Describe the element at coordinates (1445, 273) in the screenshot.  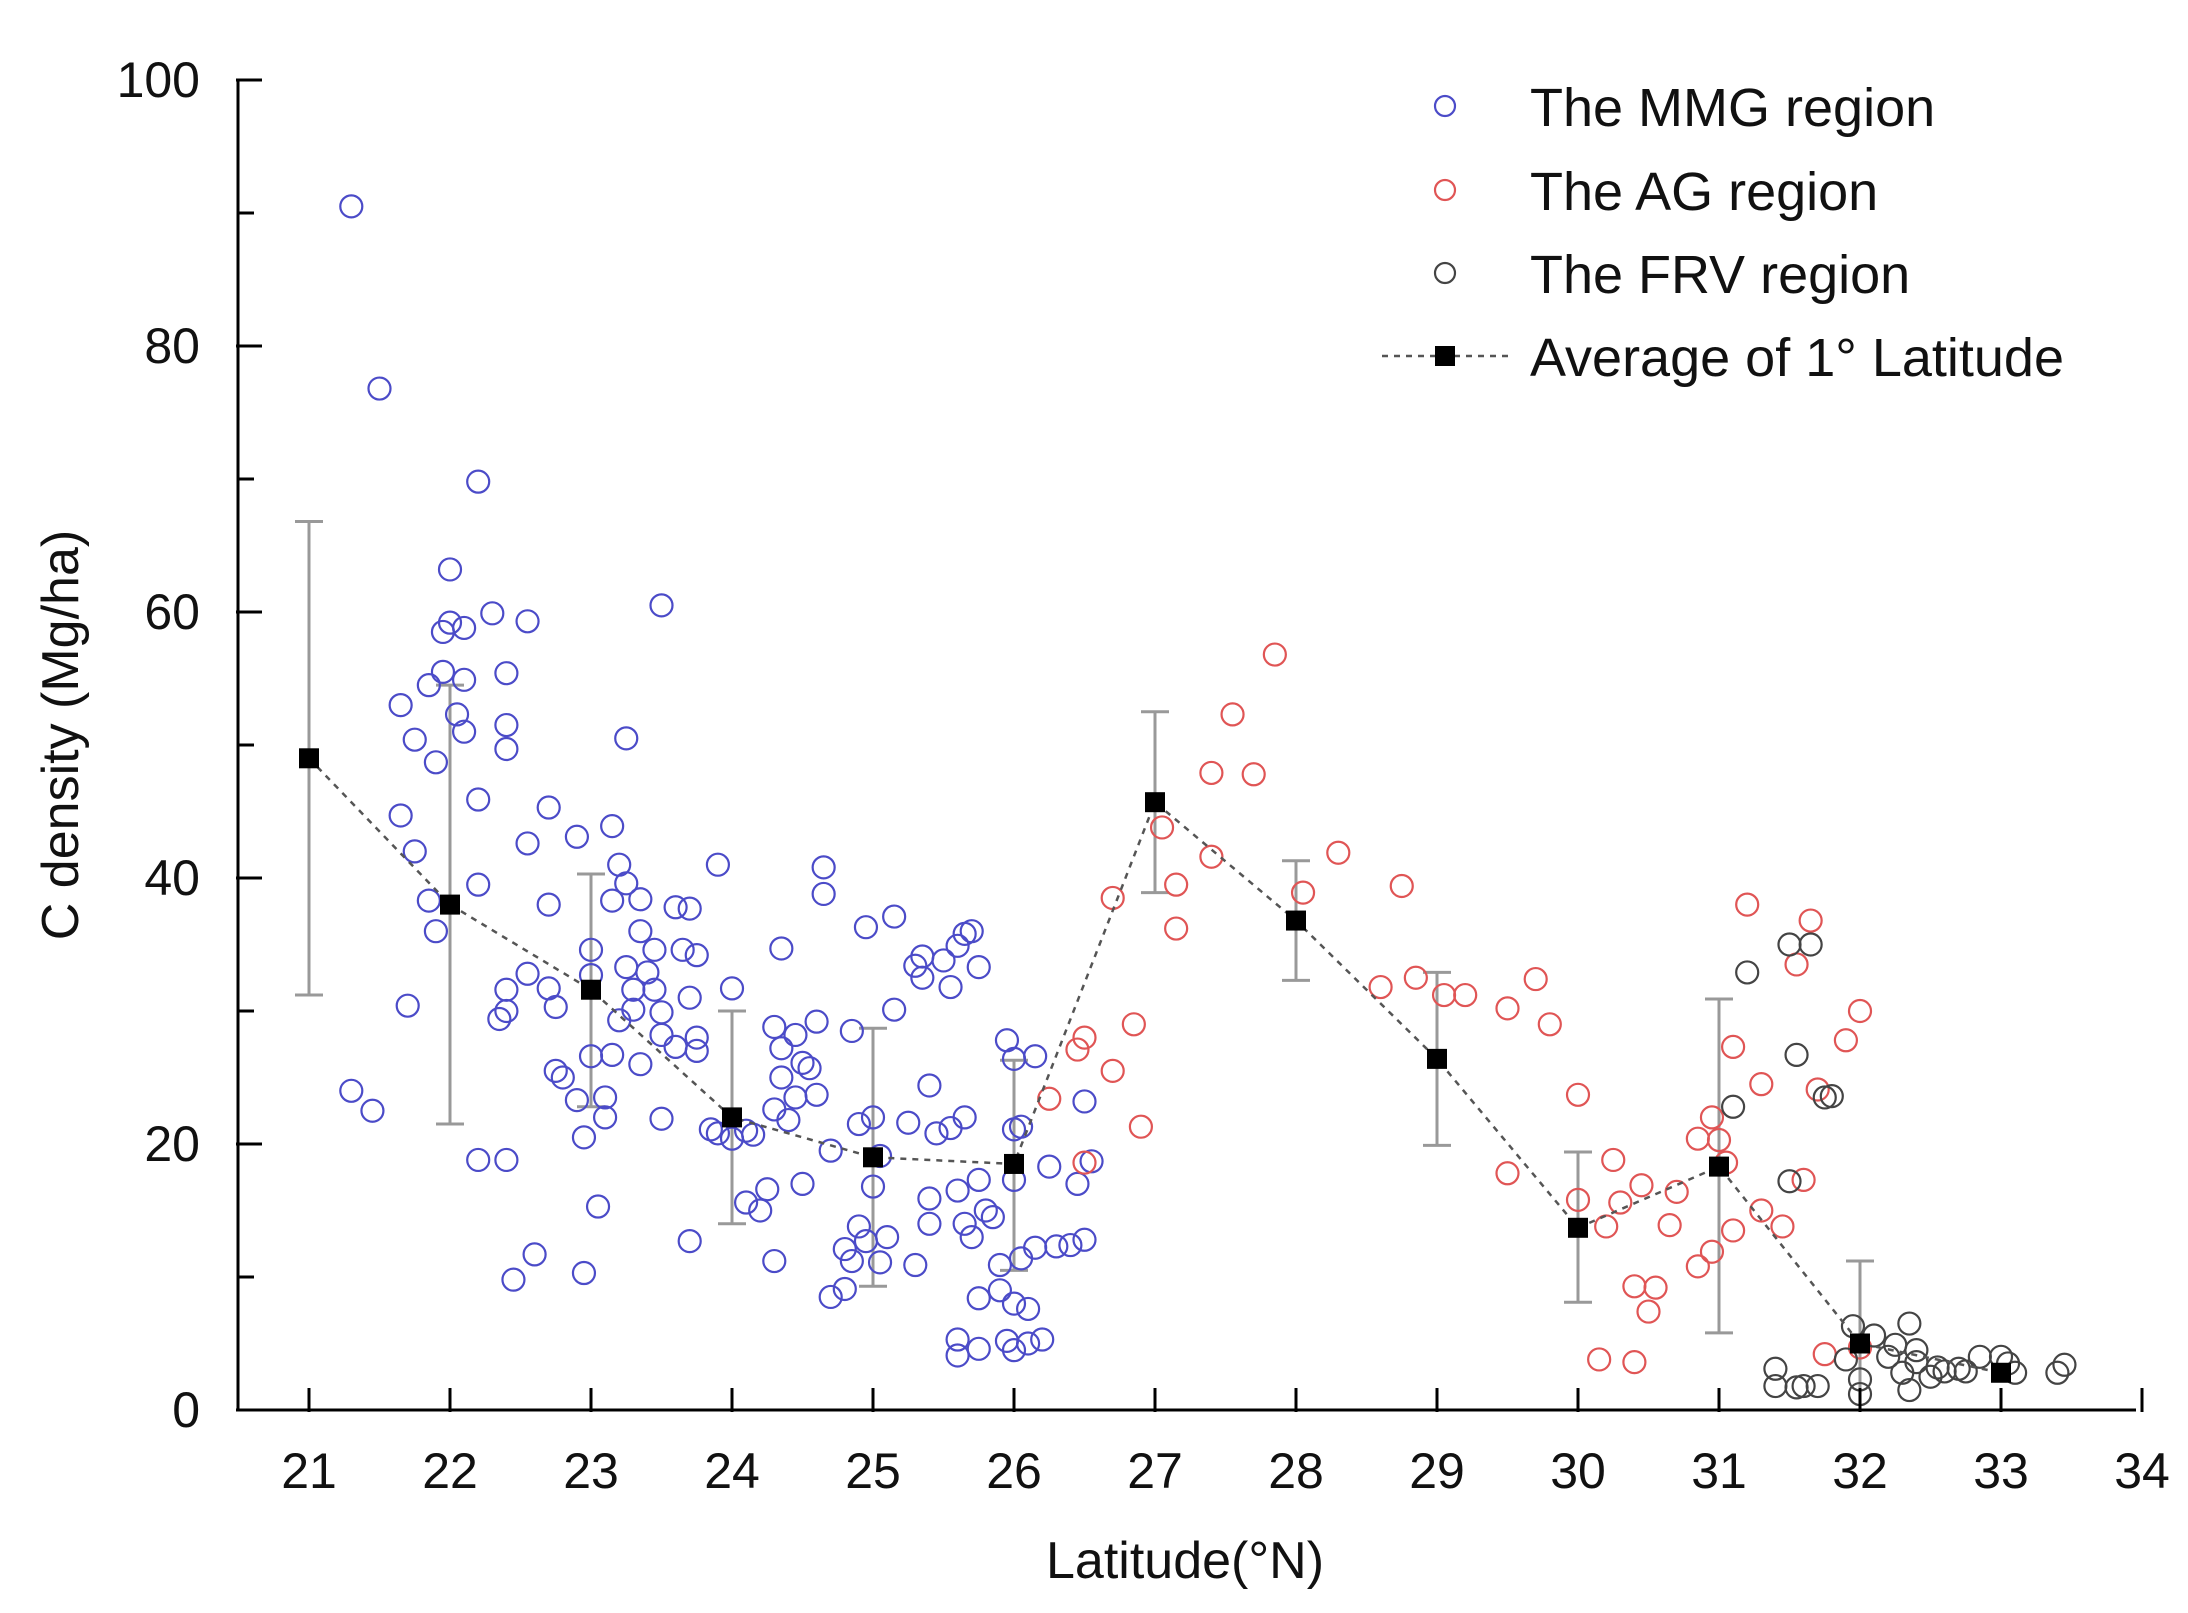
I see `legend-marker-frv` at that location.